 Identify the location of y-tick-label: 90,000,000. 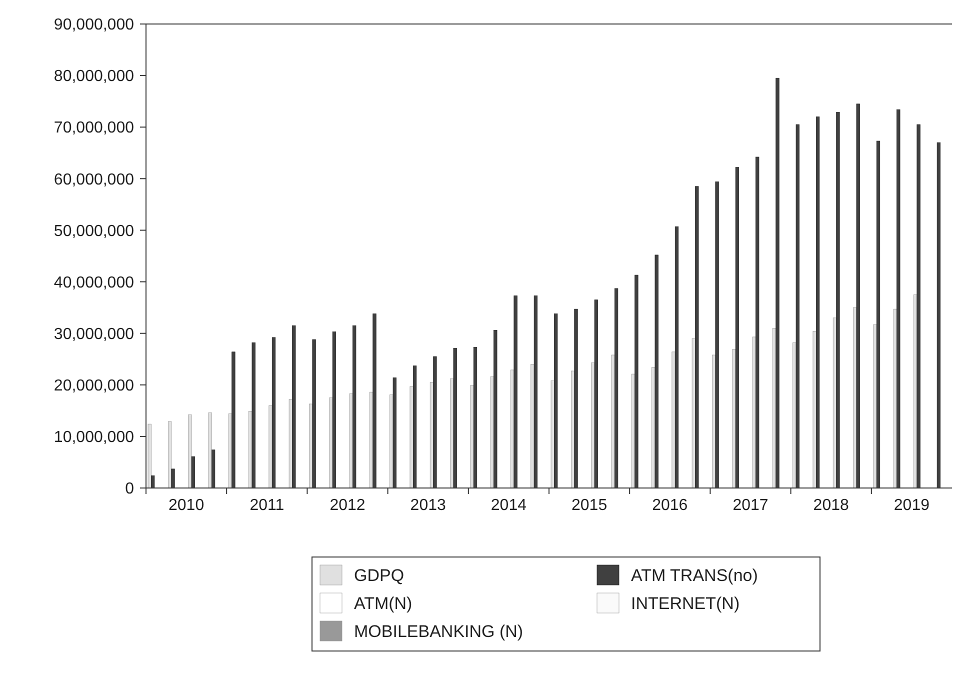
(94, 25).